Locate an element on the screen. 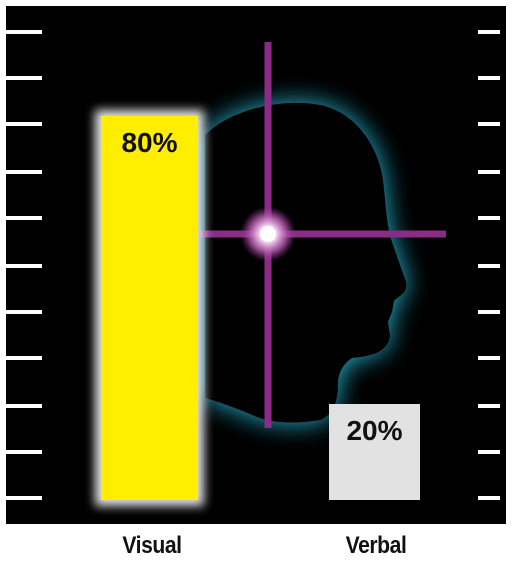 The height and width of the screenshot is (569, 512). bar-visual-value-label: 80% is located at coordinates (149, 142).